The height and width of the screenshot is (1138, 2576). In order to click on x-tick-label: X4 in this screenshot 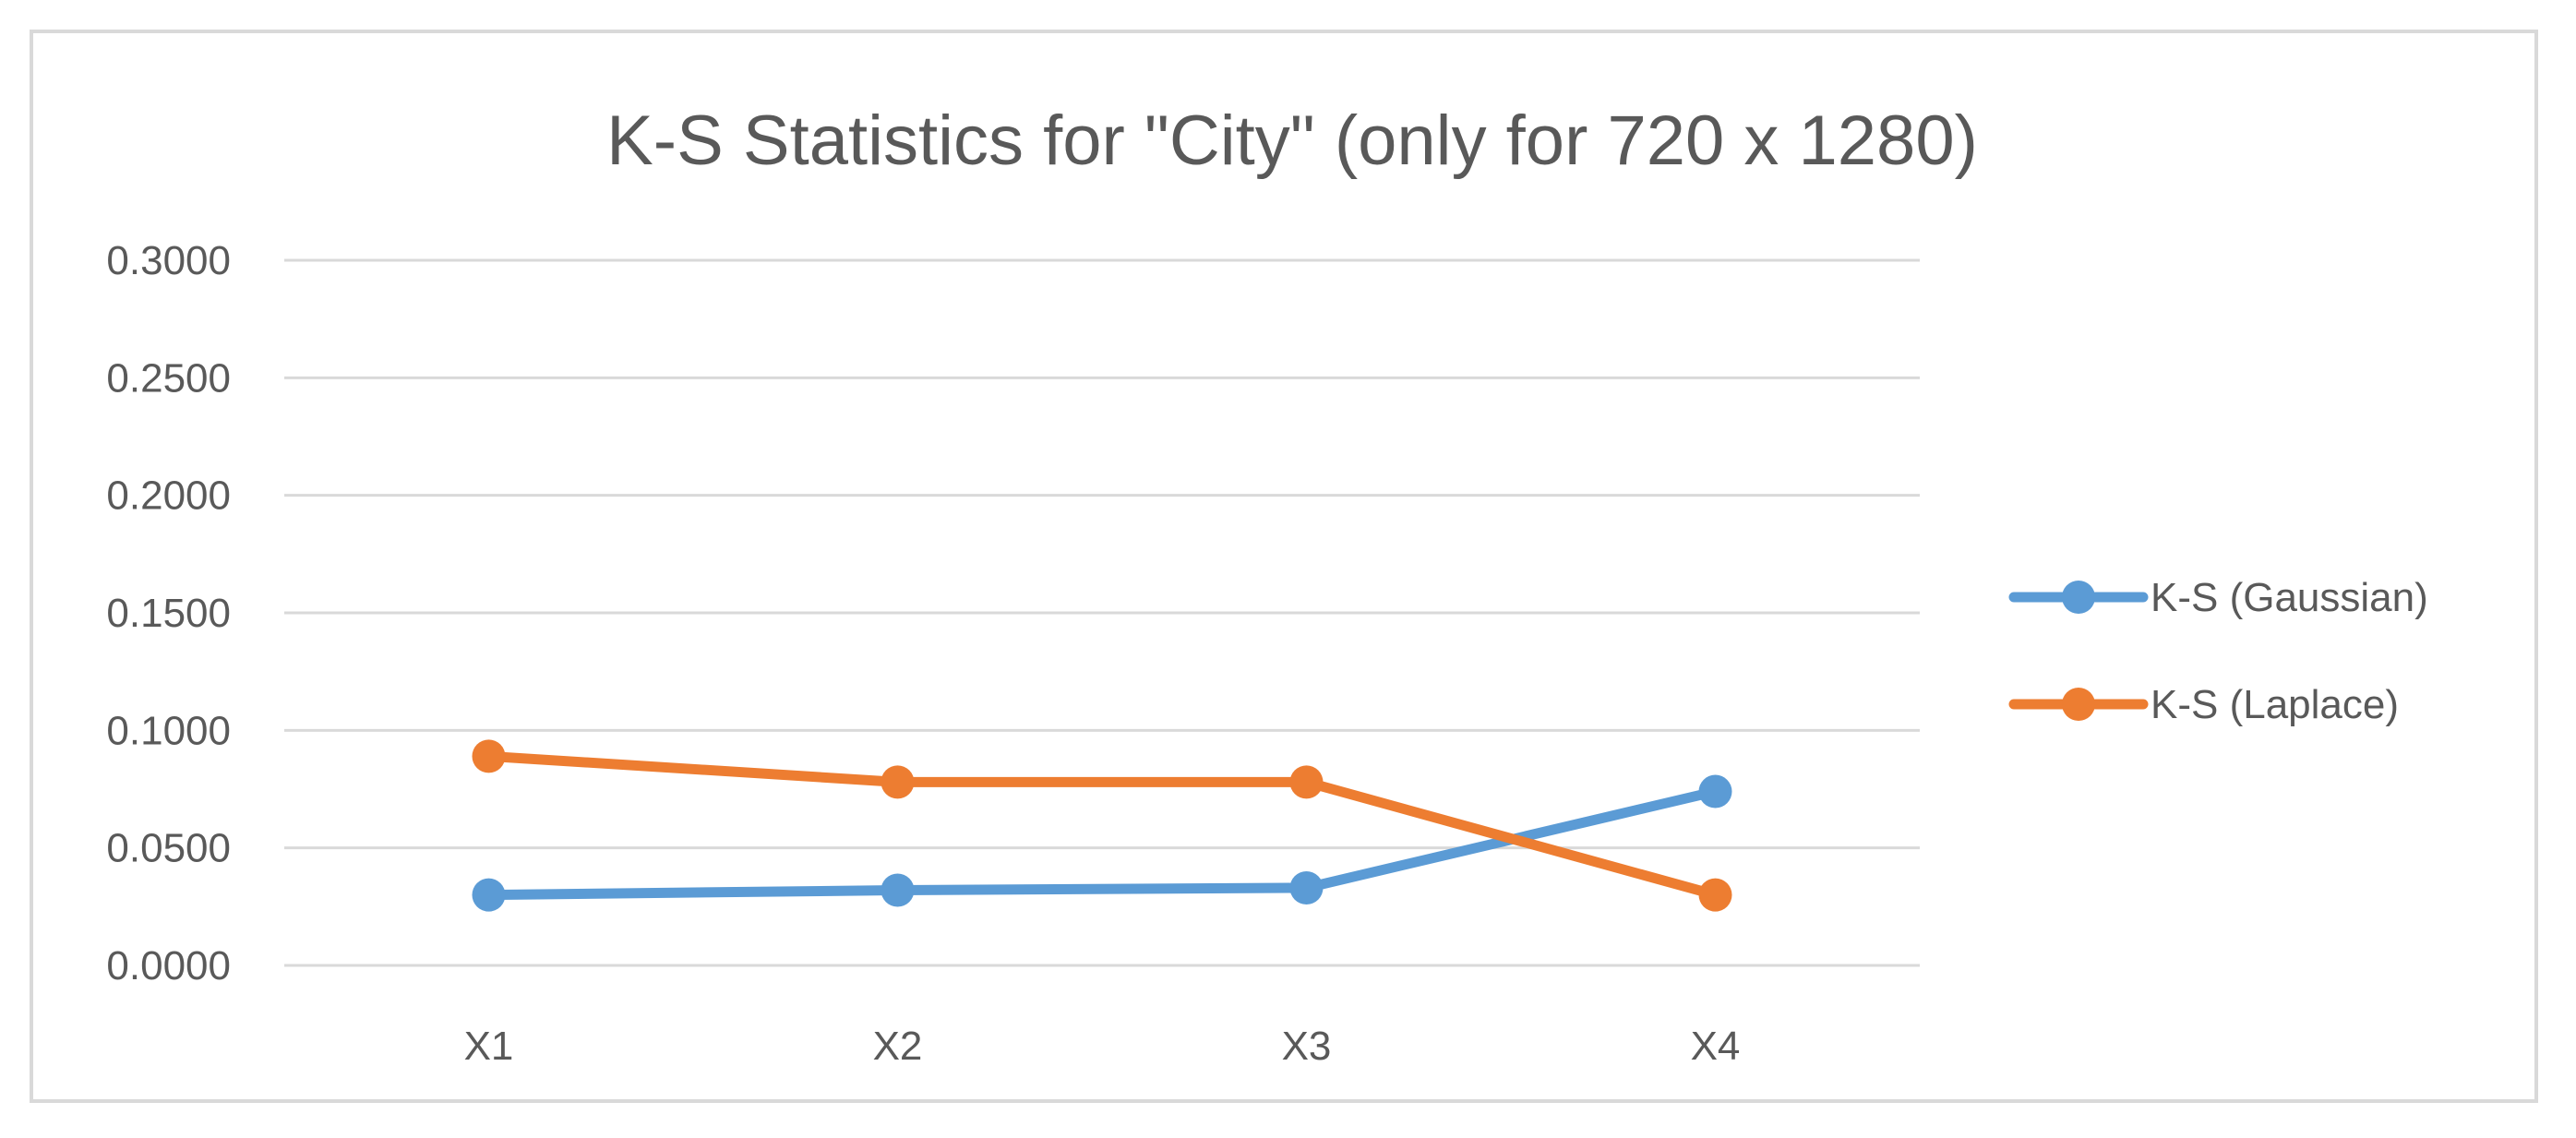, I will do `click(1716, 1046)`.